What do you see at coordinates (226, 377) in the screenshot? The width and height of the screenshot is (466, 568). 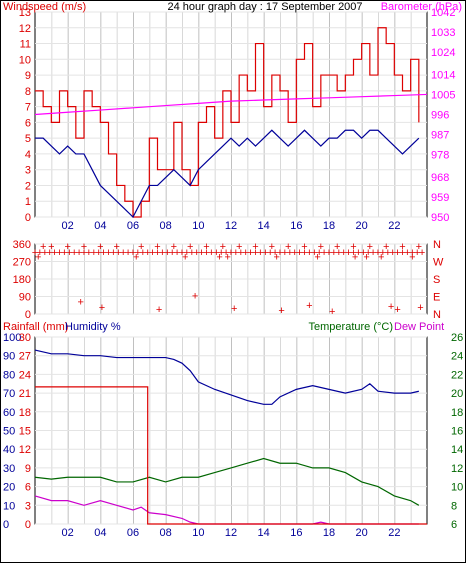 I see `series-line-humidity-` at bounding box center [226, 377].